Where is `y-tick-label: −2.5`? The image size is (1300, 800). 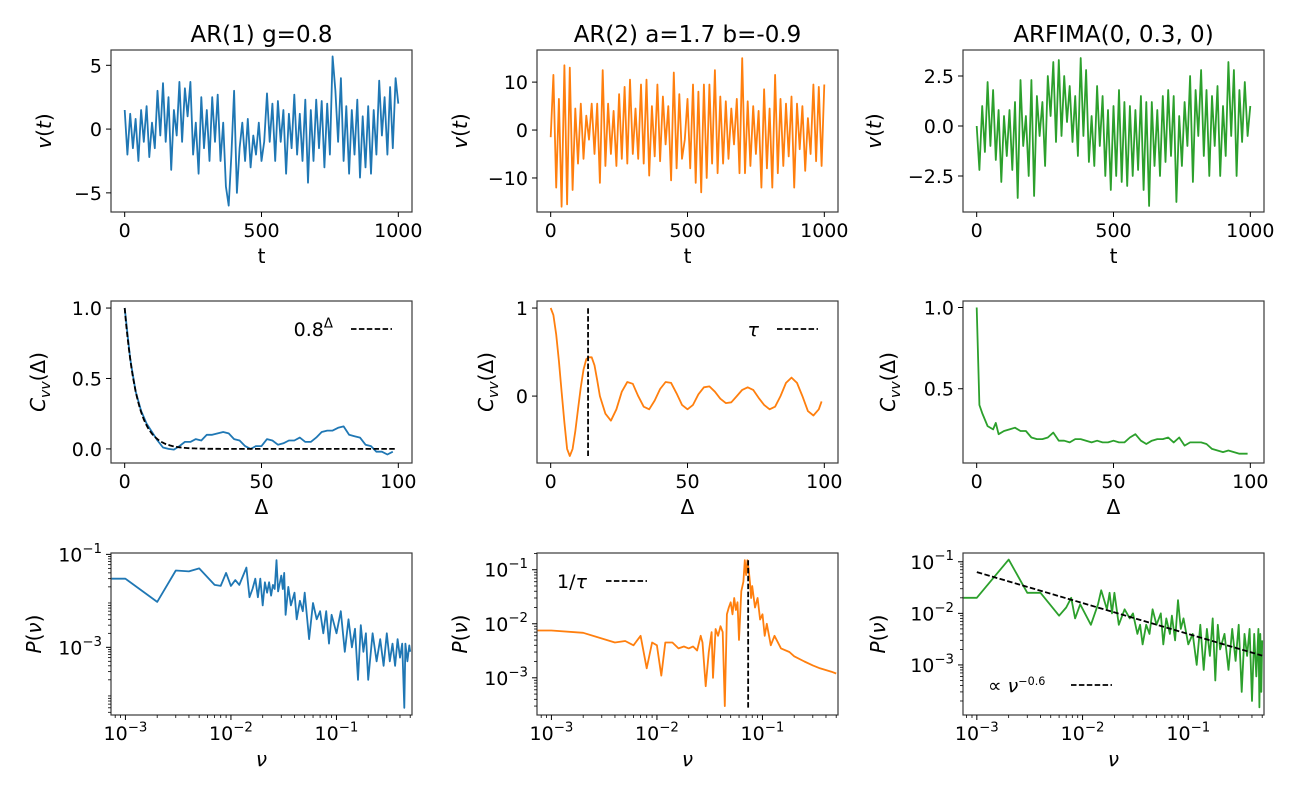 y-tick-label: −2.5 is located at coordinates (931, 177).